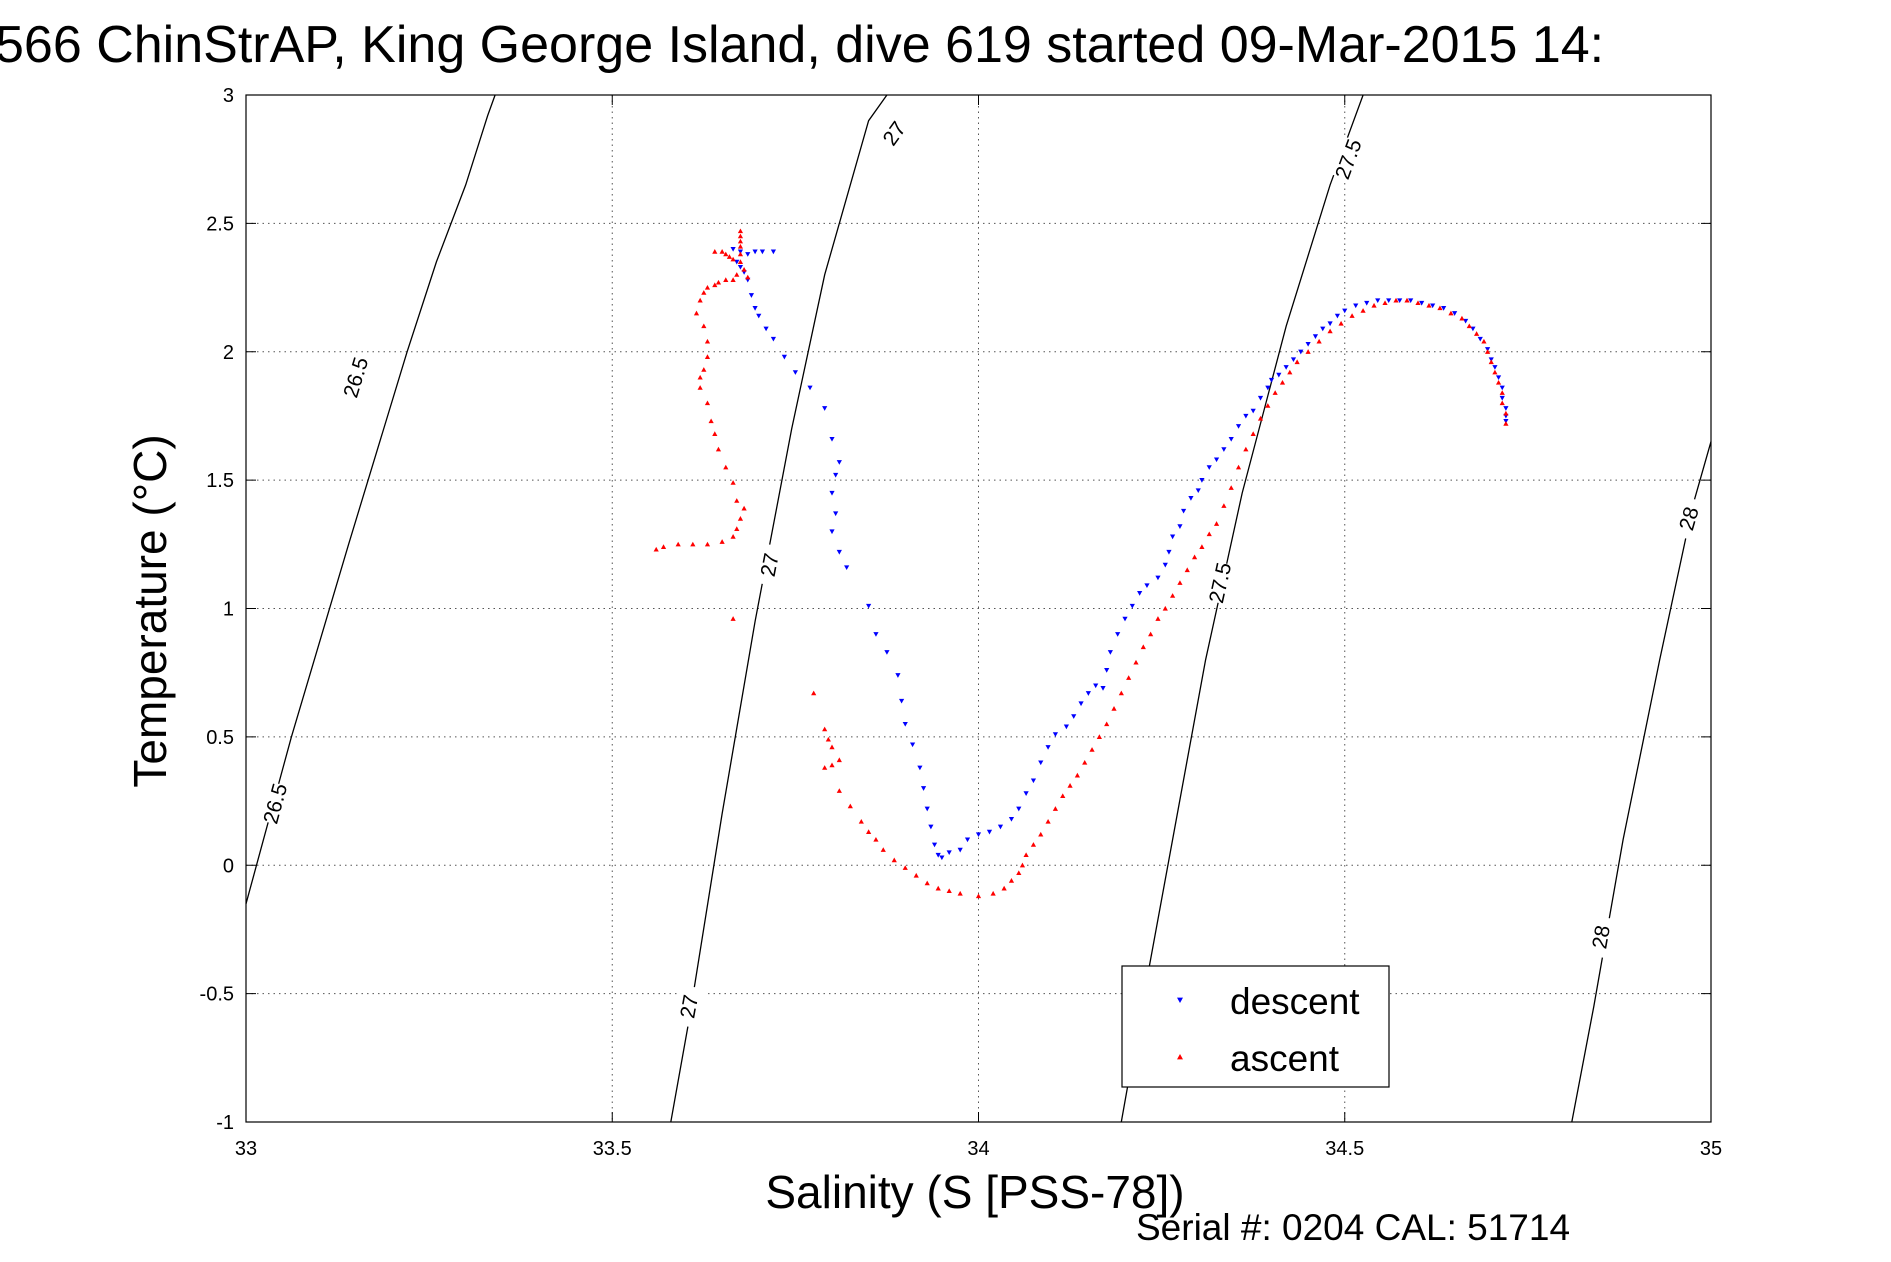  I want to click on isopycnal-label: 28, so click(1601, 937).